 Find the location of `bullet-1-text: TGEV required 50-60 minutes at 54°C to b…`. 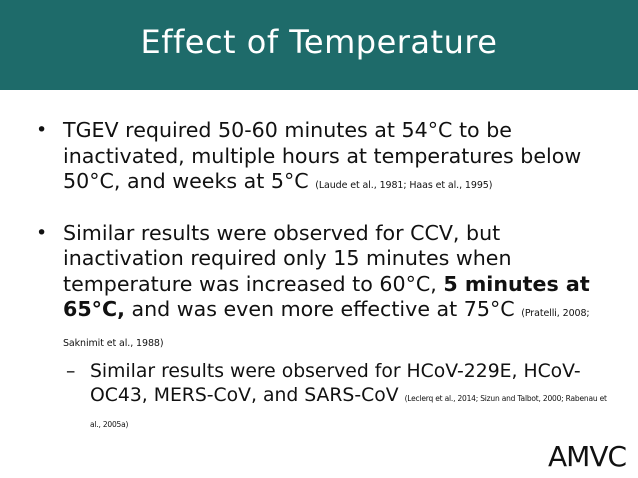

bullet-1-text: TGEV required 50-60 minutes at 54°C to b… is located at coordinates (322, 155).